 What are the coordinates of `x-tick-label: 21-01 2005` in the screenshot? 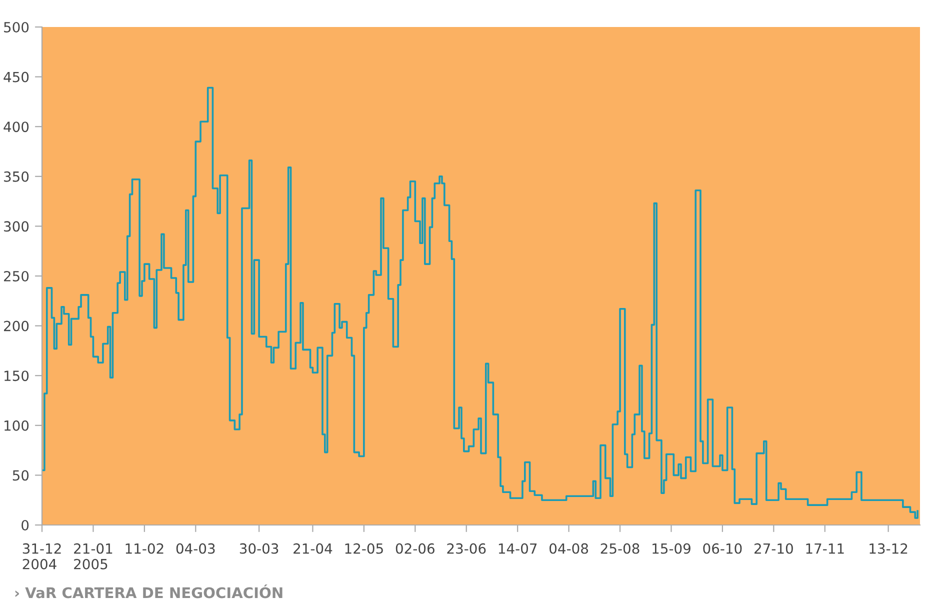 It's located at (93, 556).